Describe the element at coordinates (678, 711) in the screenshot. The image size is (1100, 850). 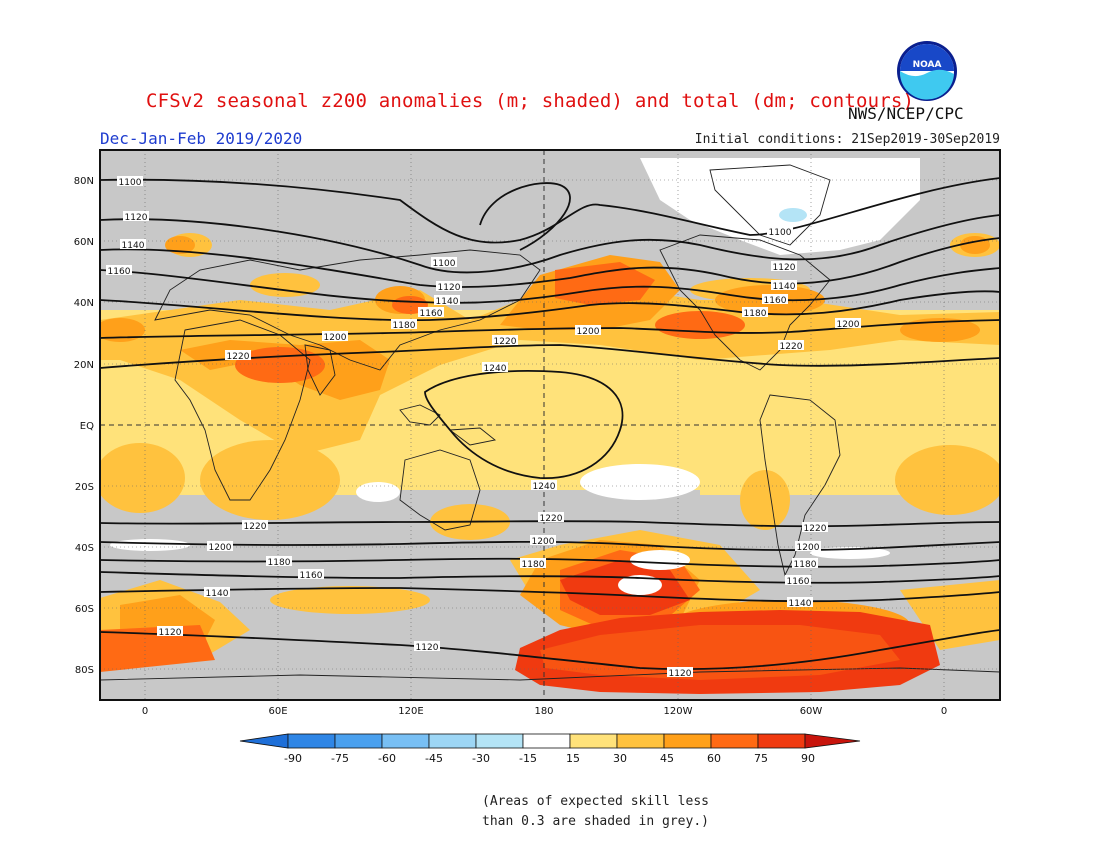
I see `svg-text: 120W` at that location.